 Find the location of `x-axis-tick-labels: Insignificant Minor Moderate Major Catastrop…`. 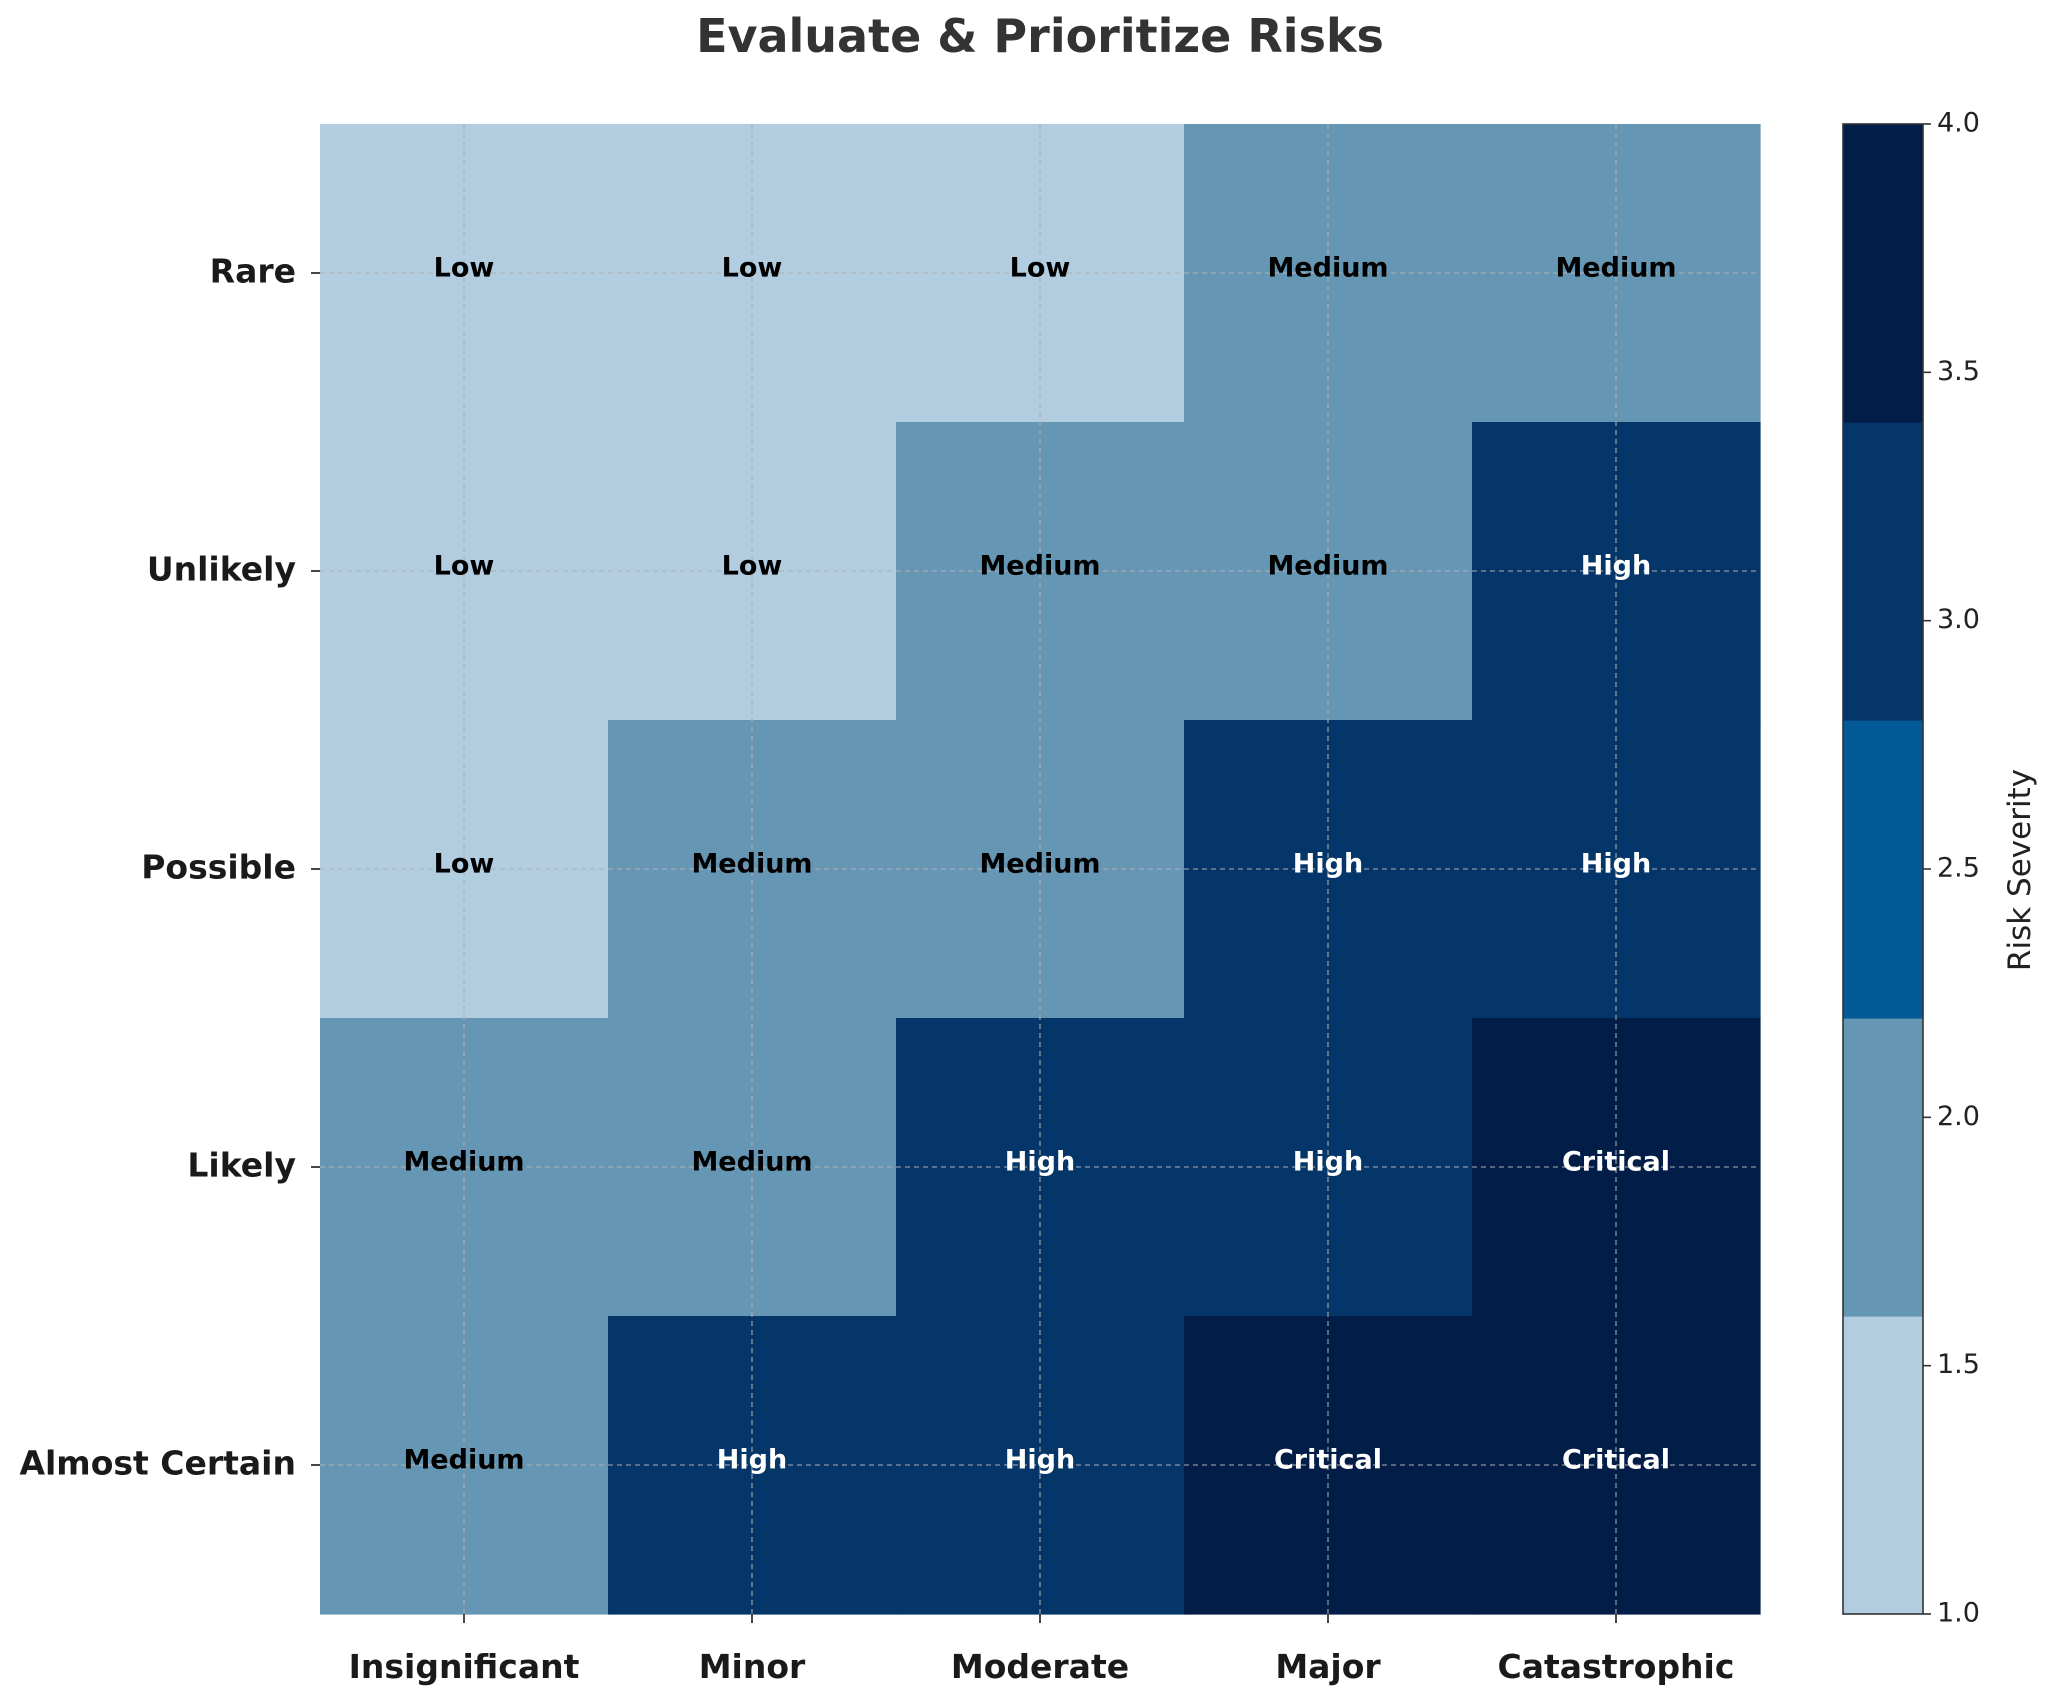

x-axis-tick-labels: Insignificant Minor Moderate Major Catastrop… is located at coordinates (1042, 1666).